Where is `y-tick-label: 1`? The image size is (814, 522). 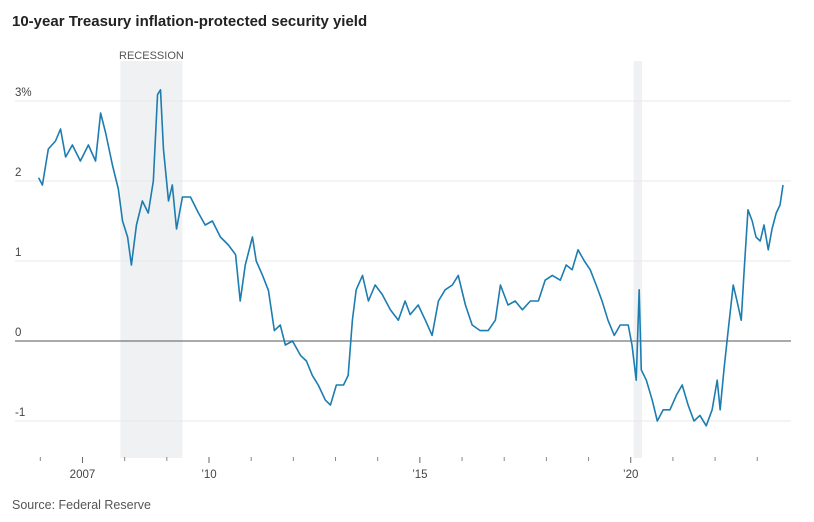 y-tick-label: 1 is located at coordinates (18, 253).